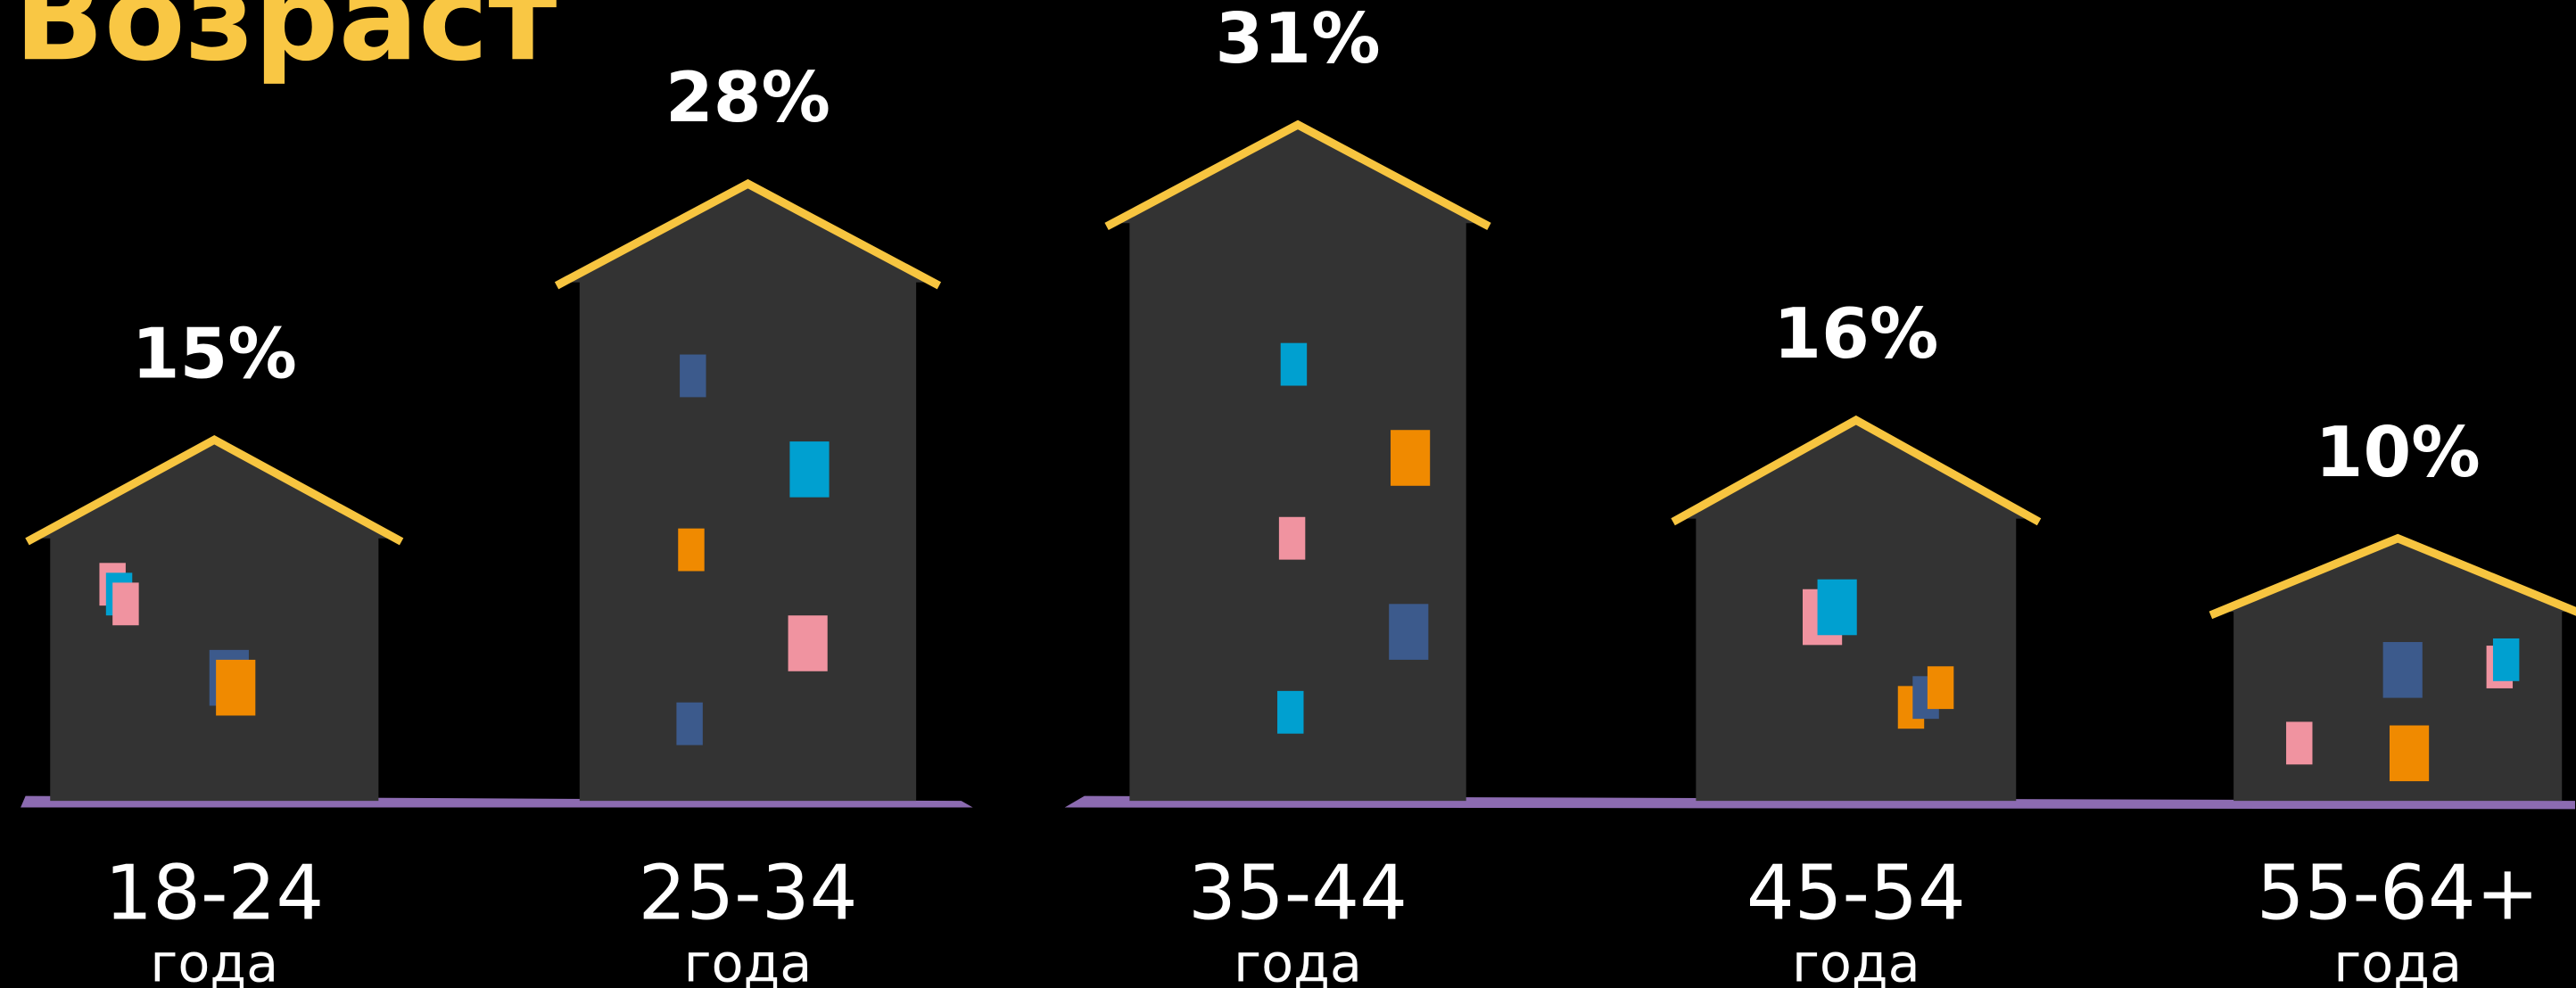 This screenshot has height=988, width=2576. What do you see at coordinates (748, 98) in the screenshot?
I see `value-label: 28%` at bounding box center [748, 98].